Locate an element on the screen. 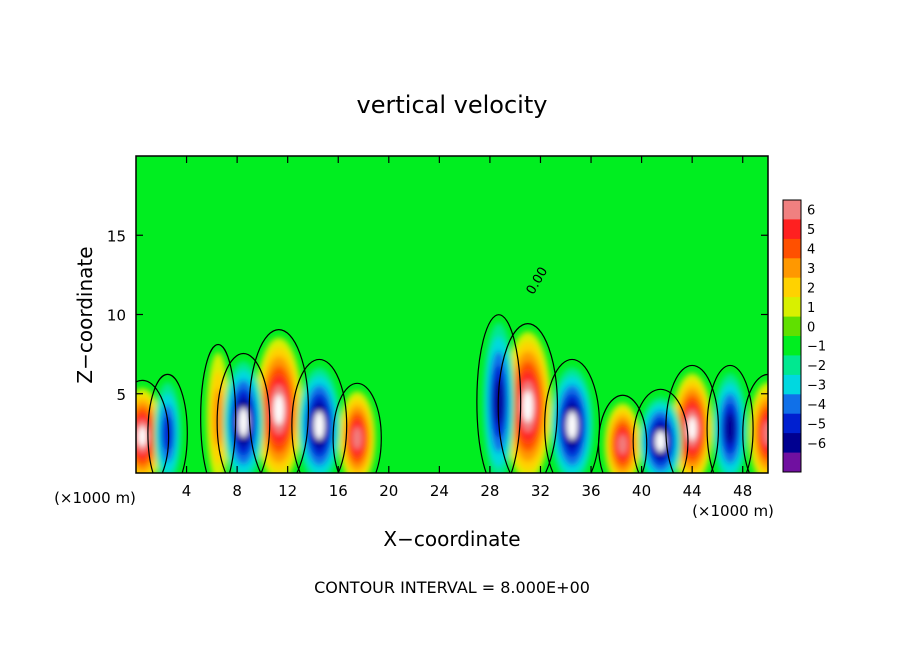 The image size is (904, 654). y-tick-label: 15 is located at coordinates (116, 236).